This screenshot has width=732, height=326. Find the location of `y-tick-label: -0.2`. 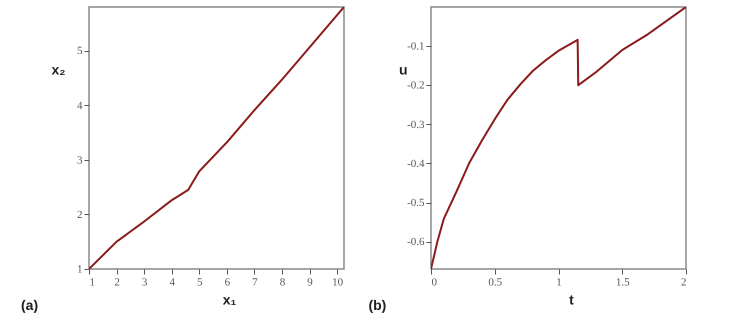

y-tick-label: -0.2 is located at coordinates (415, 86).